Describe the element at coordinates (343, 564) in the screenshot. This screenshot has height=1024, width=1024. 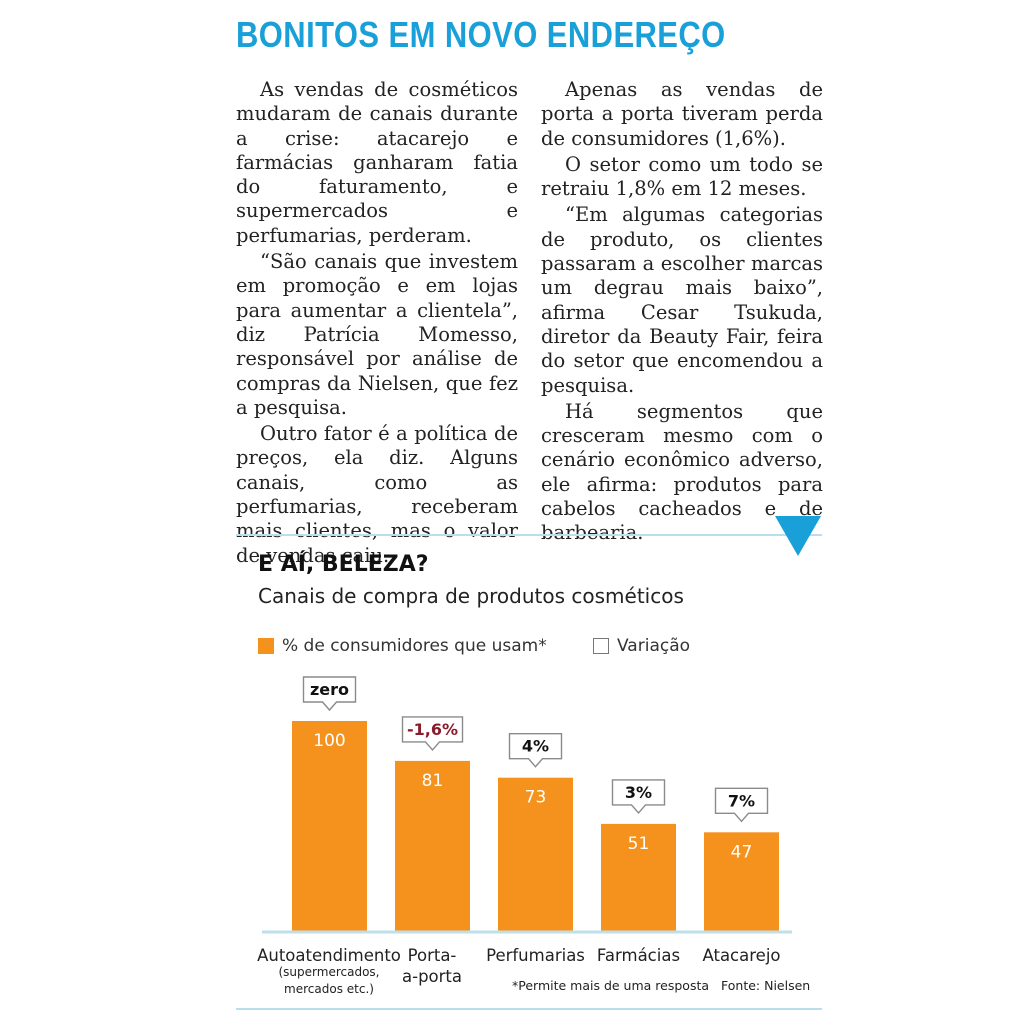
I see `chart-title: E AÍ, BELEZA?` at that location.